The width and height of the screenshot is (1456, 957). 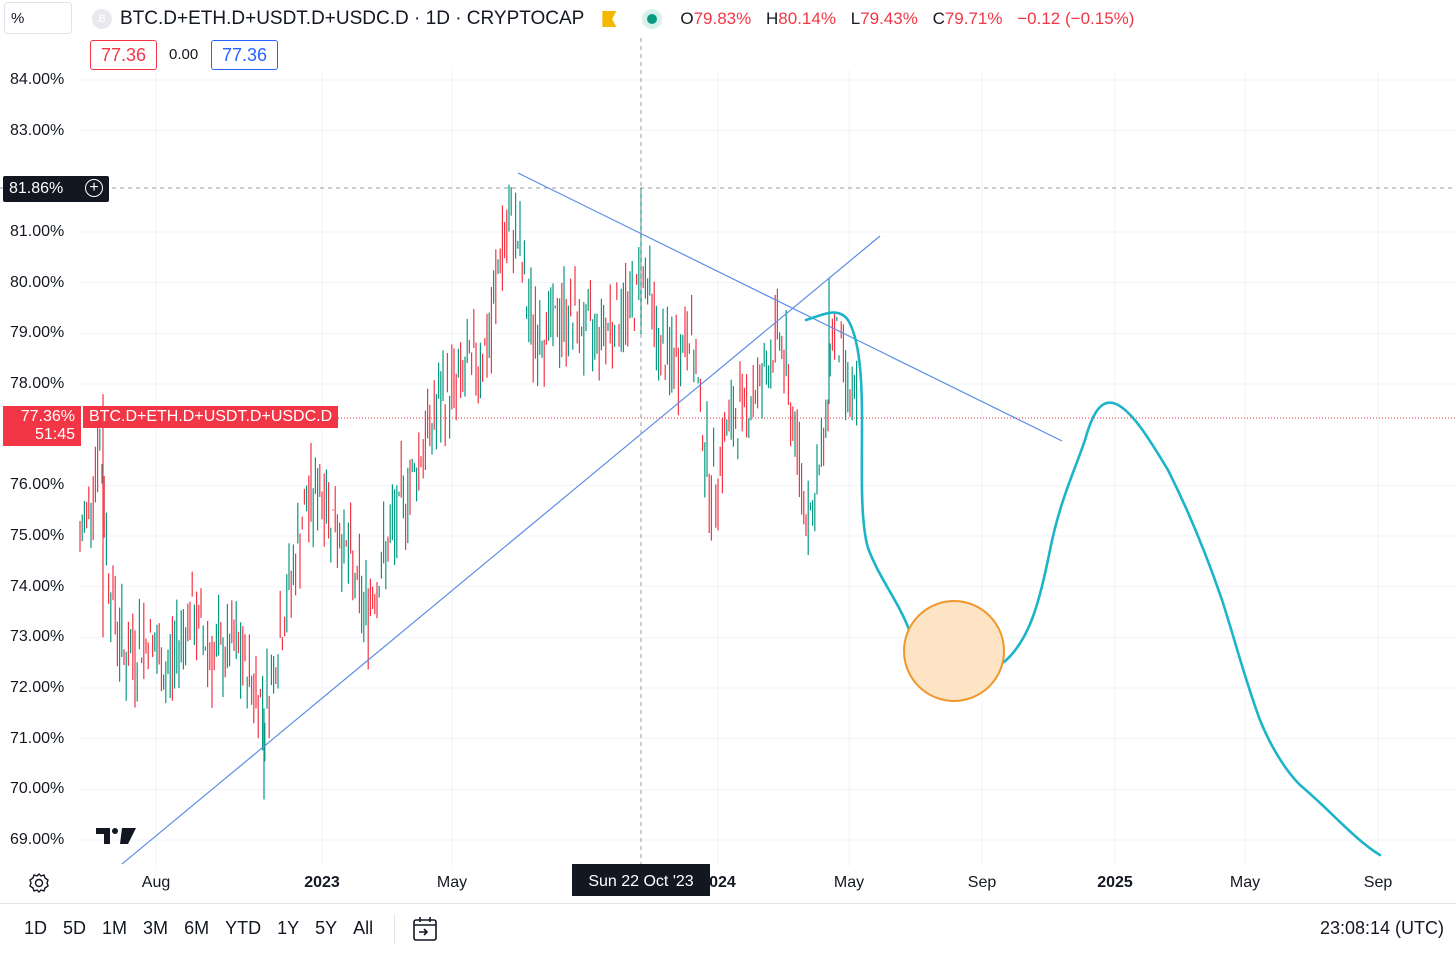 I want to click on price-axis-label: 79.00%, so click(x=37, y=333).